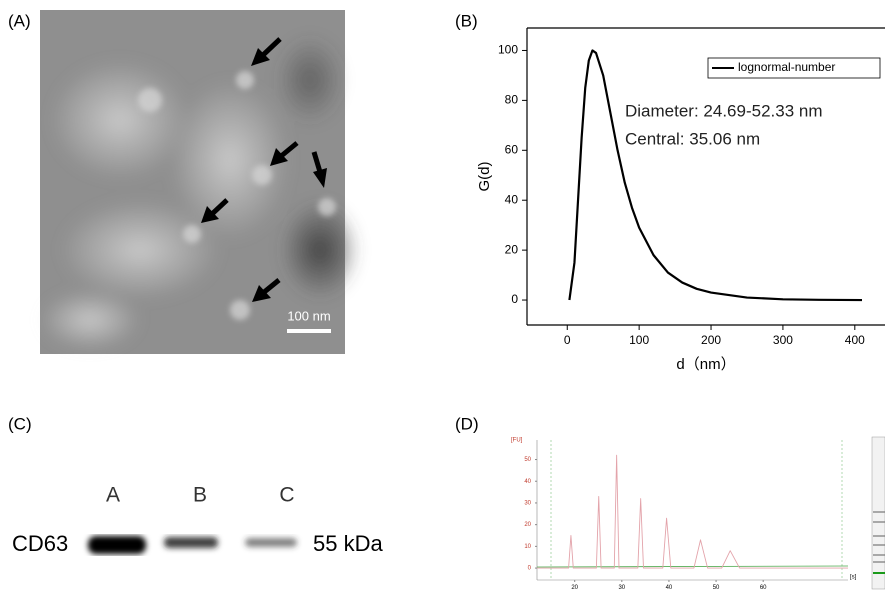  I want to click on size-label: 55 kDa, so click(348, 543).